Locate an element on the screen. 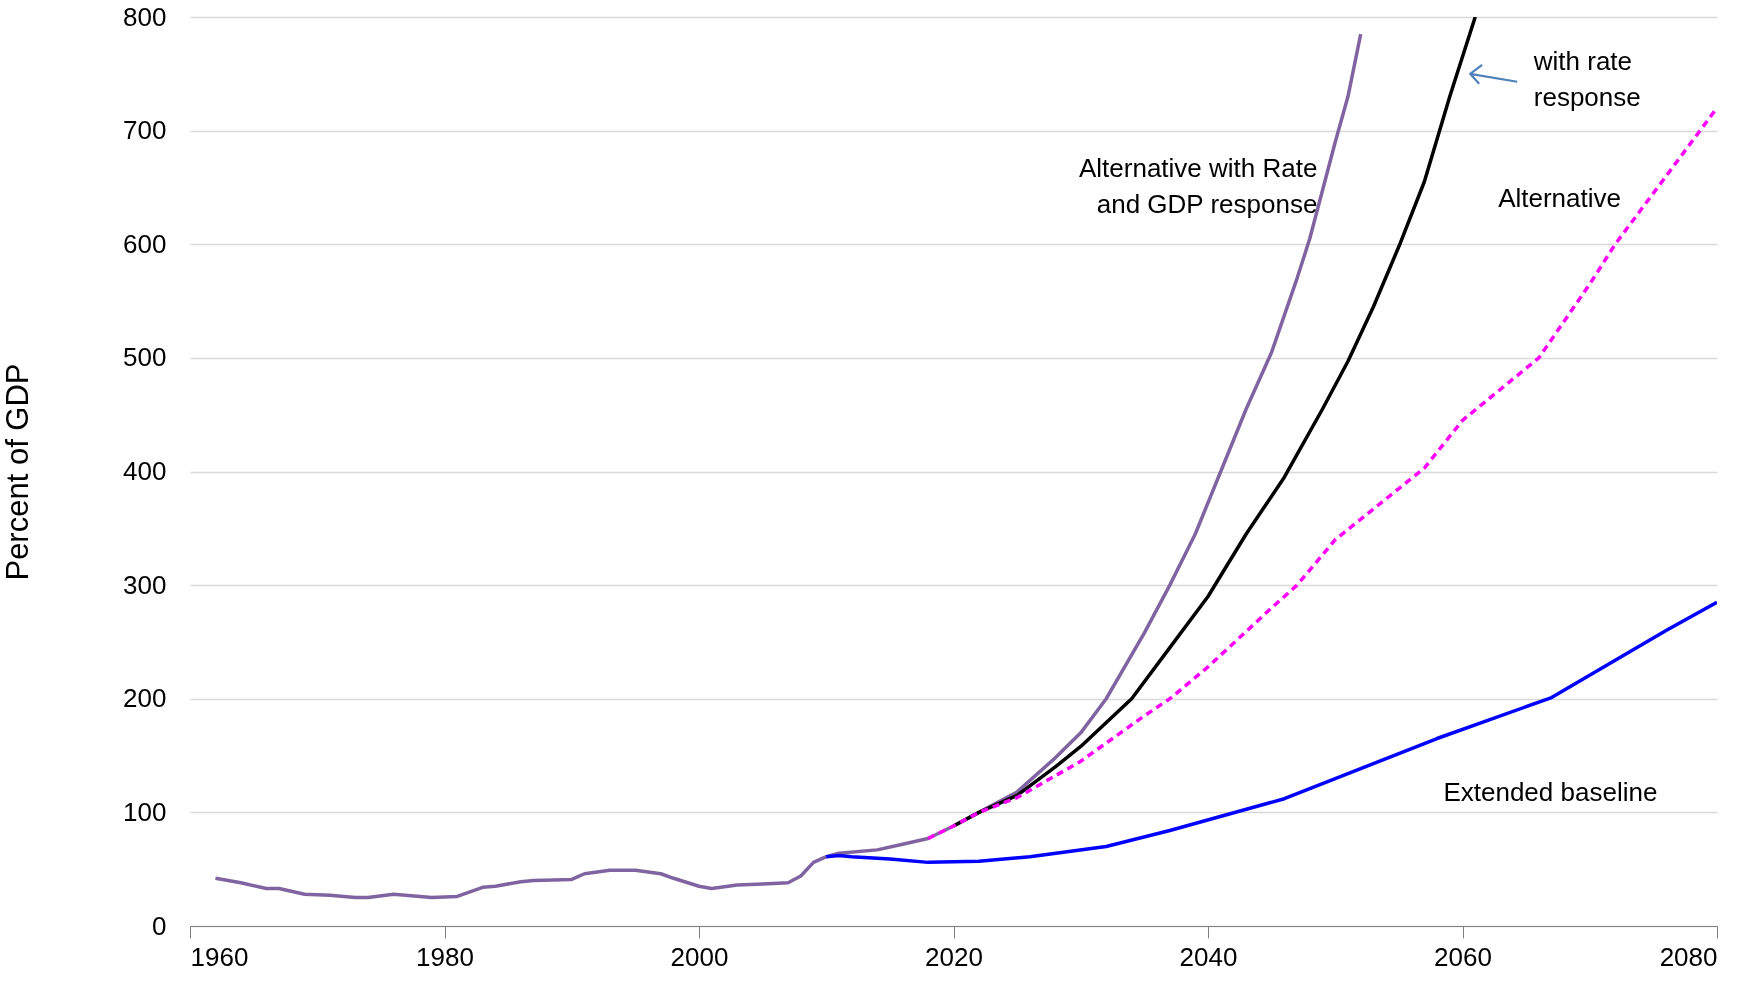 This screenshot has width=1753, height=992. y-tick-label: 100 is located at coordinates (145, 811).